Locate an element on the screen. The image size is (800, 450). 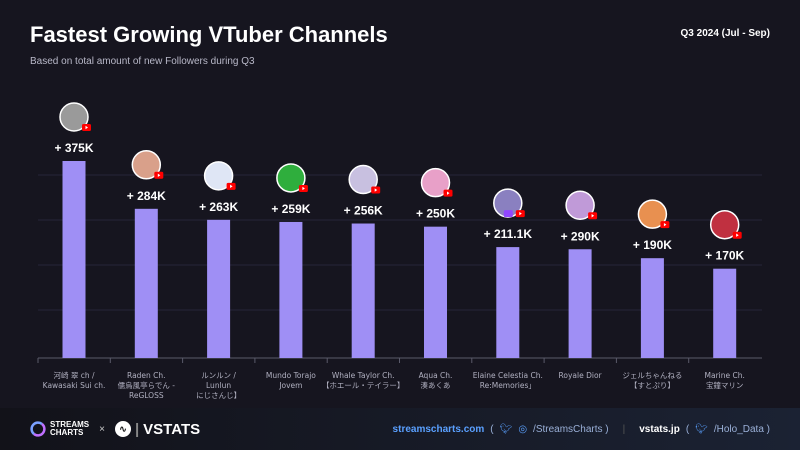
streamscharts-logo: STREAMS CHARTS is located at coordinates (59, 429).